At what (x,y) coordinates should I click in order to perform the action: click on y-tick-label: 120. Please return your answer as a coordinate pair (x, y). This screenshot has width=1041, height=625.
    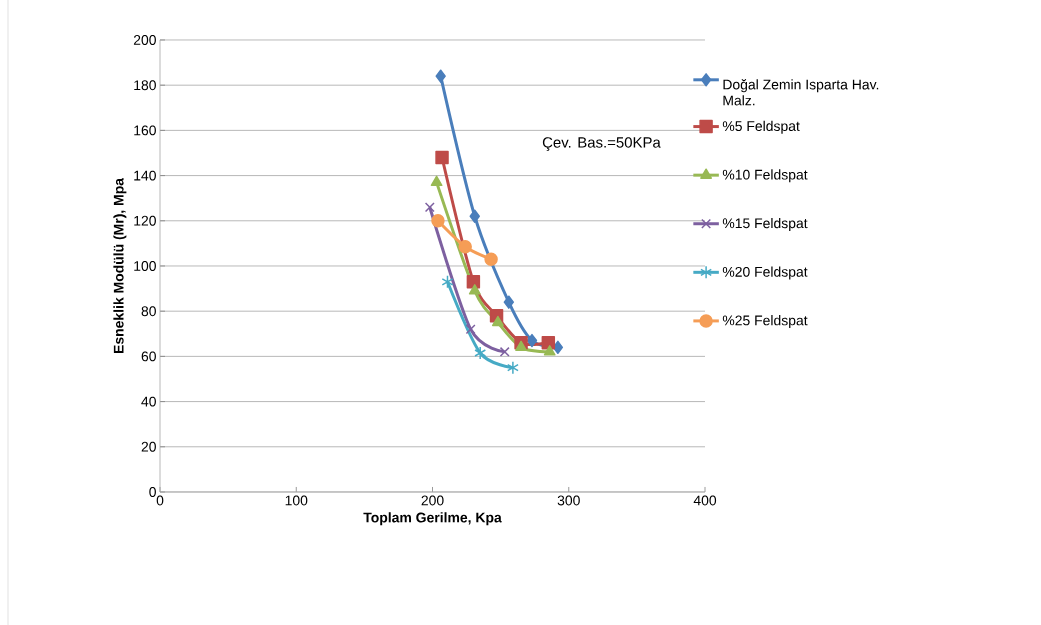
    Looking at the image, I should click on (145, 220).